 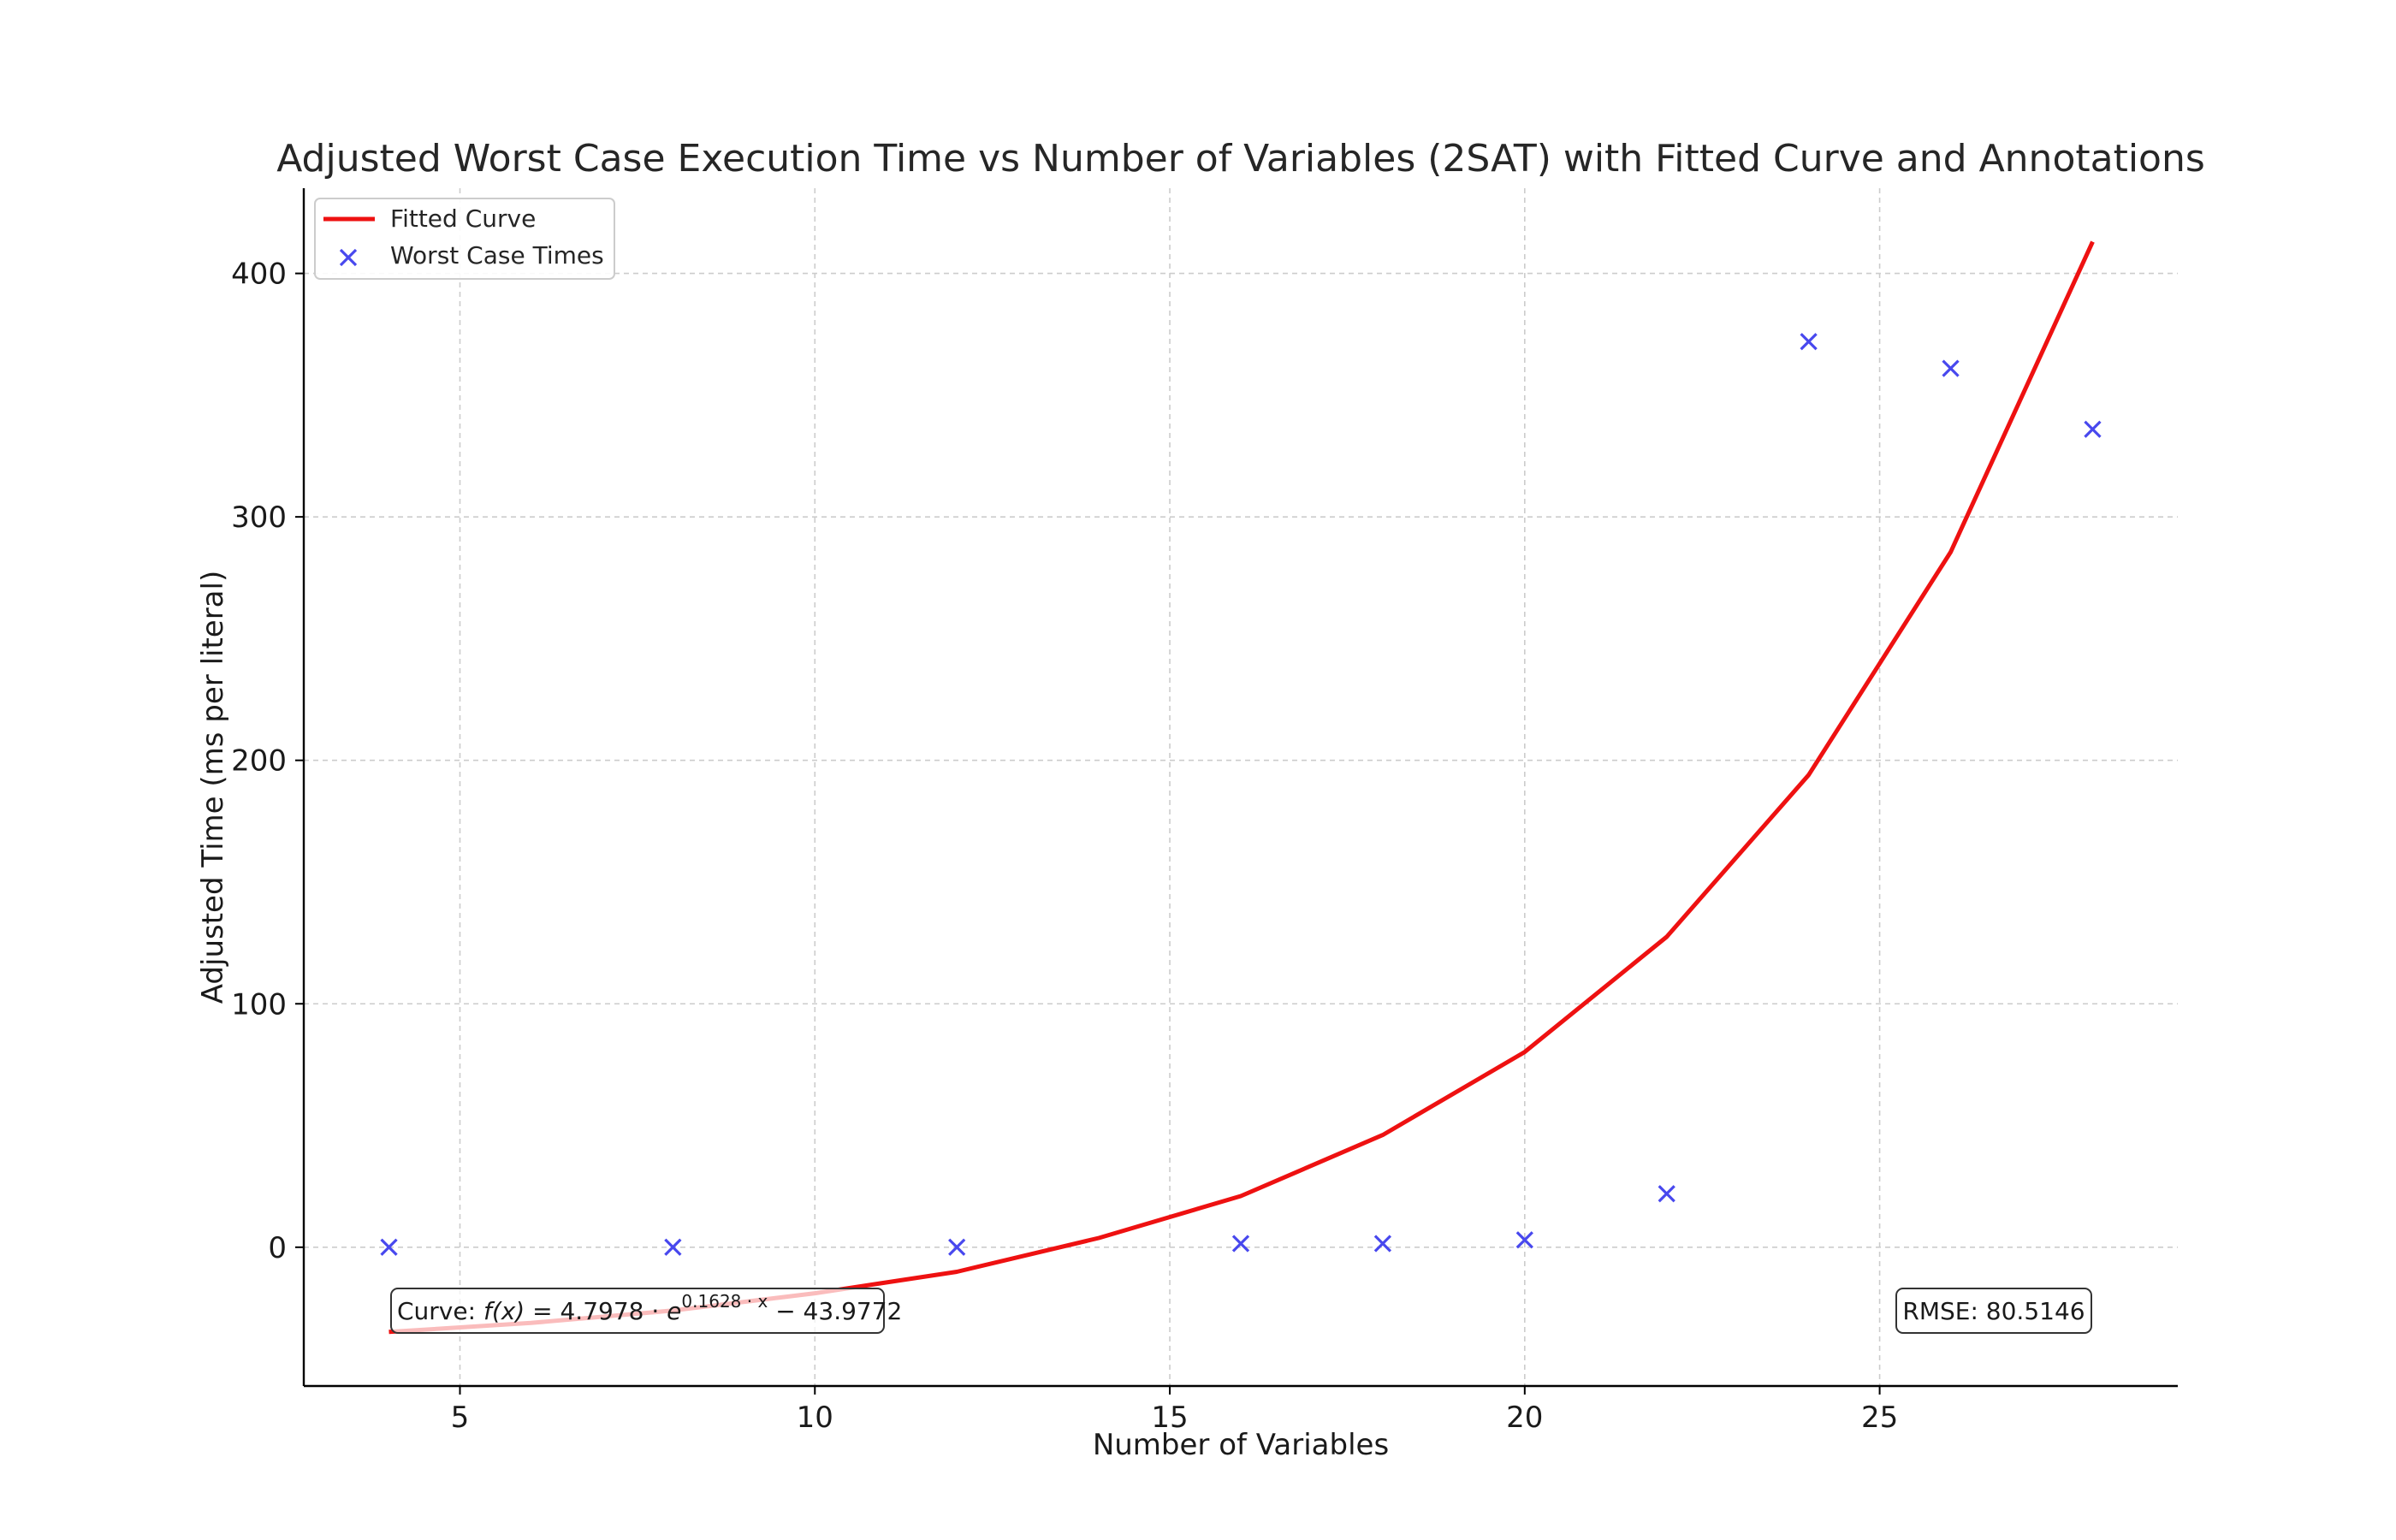 I want to click on curve-eq: = 4.7978 ·, so click(x=596, y=1311).